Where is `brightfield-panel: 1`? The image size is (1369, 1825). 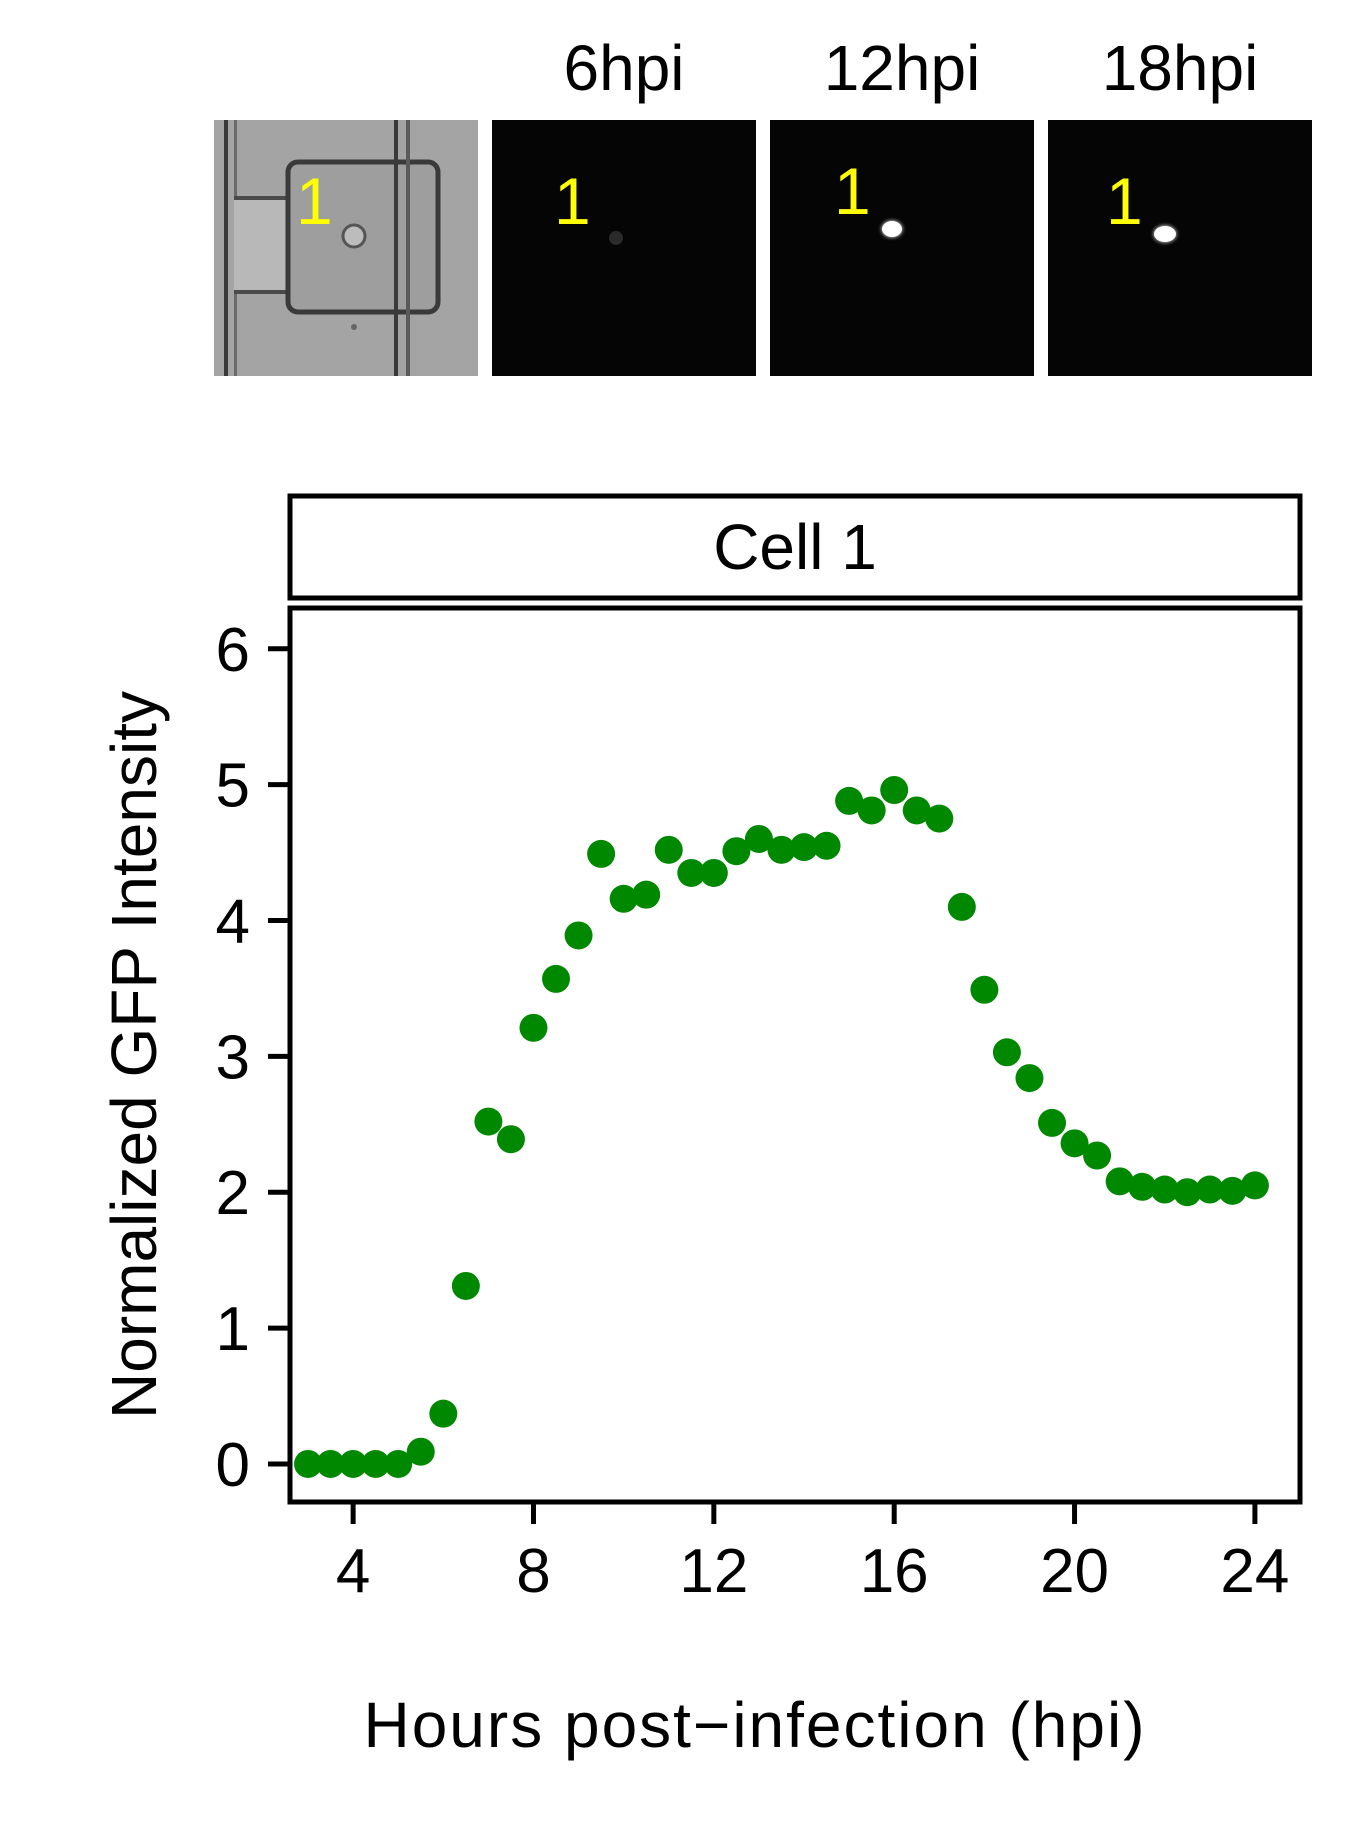
brightfield-panel: 1 is located at coordinates (346, 248).